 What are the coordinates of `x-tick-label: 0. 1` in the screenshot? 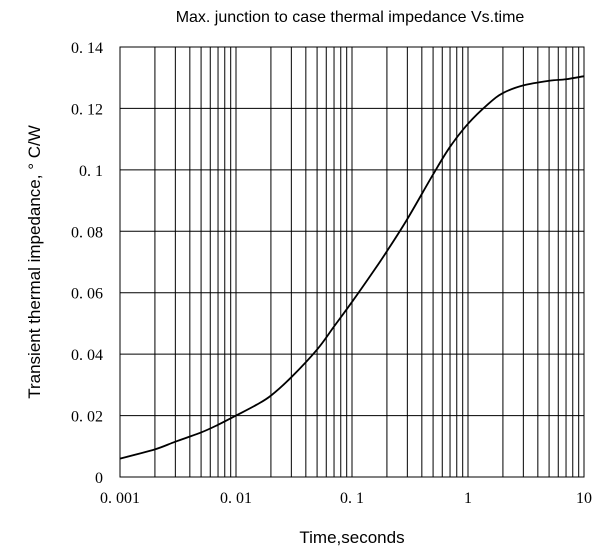 It's located at (352, 498).